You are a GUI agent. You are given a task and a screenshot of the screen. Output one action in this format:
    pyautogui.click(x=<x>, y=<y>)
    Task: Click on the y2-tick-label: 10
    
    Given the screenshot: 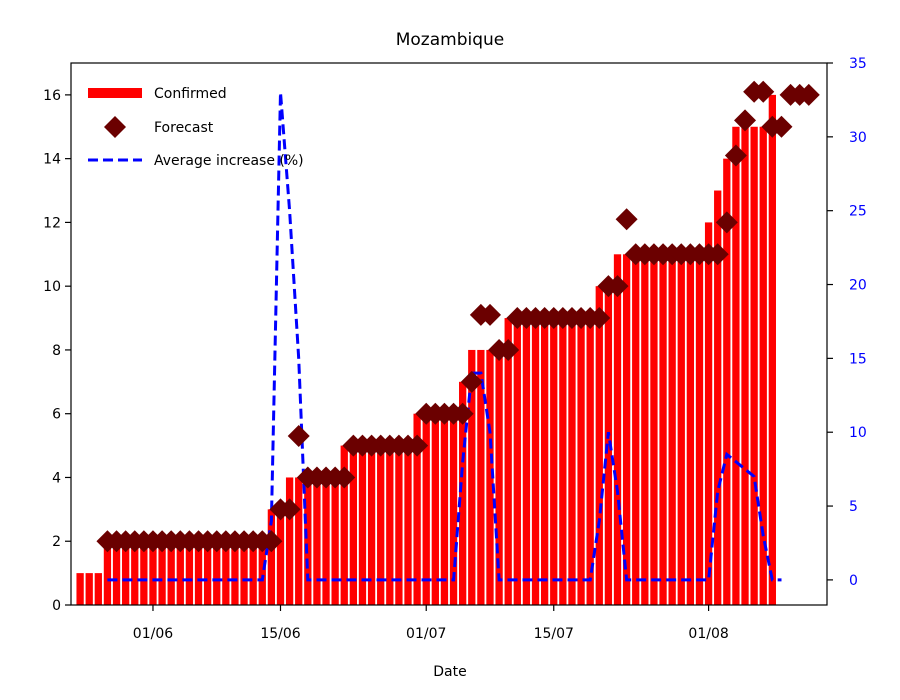 What is the action you would take?
    pyautogui.click(x=858, y=433)
    